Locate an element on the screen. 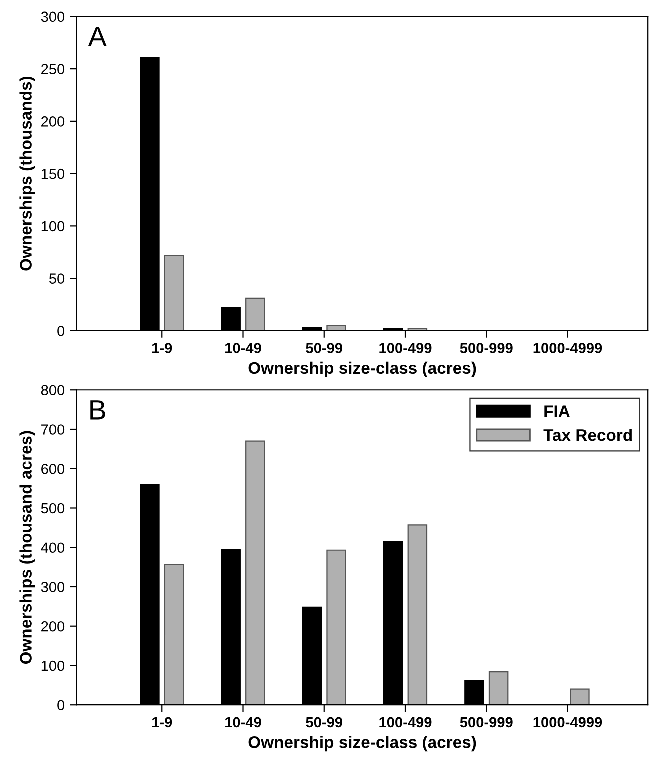 The height and width of the screenshot is (759, 652). y-tick-label: 500 is located at coordinates (53, 508).